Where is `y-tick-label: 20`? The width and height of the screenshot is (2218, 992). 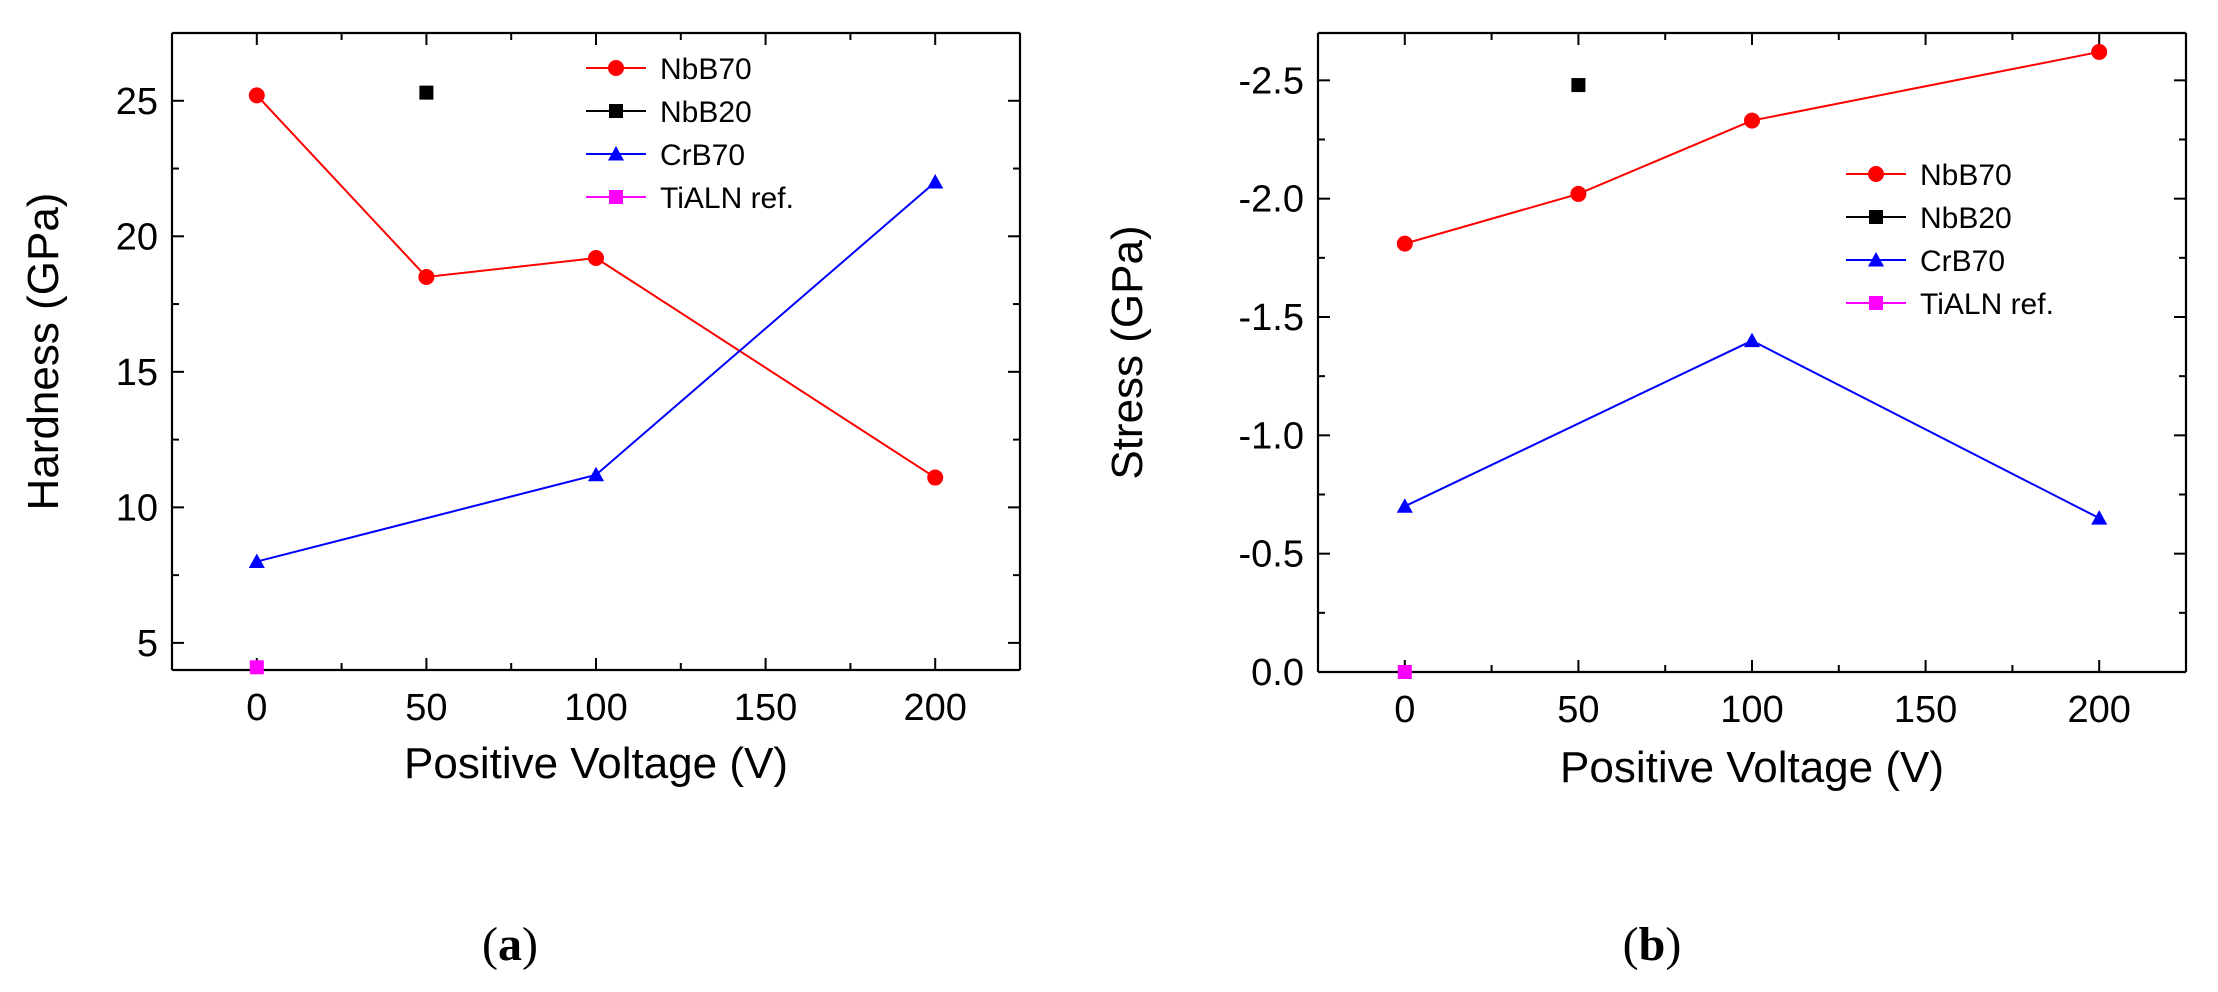 y-tick-label: 20 is located at coordinates (137, 237).